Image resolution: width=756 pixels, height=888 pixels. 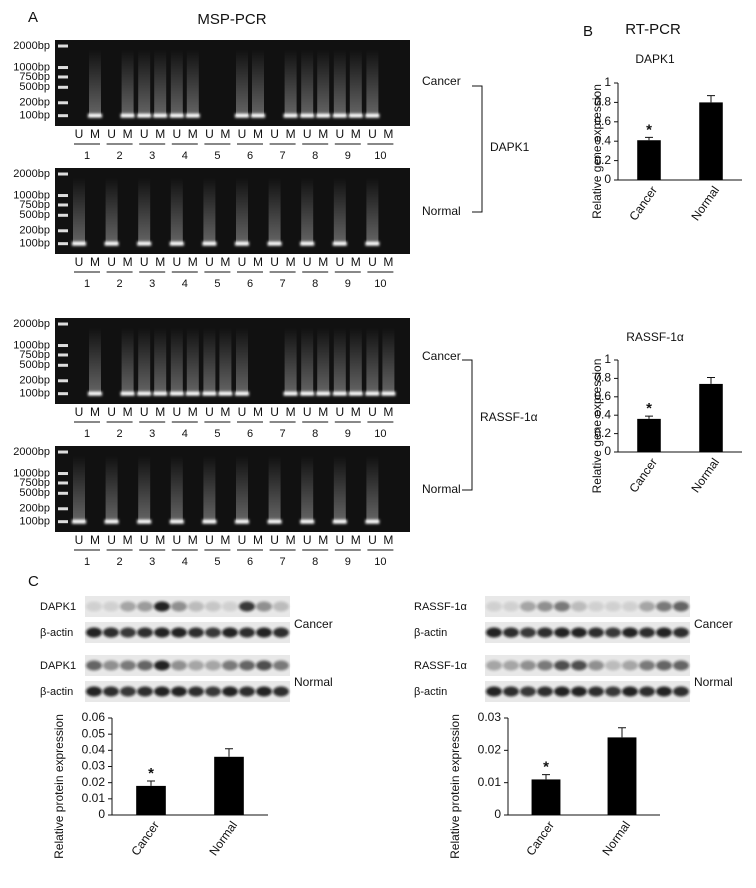 I want to click on y-tick-label: 0.8, so click(x=602, y=378).